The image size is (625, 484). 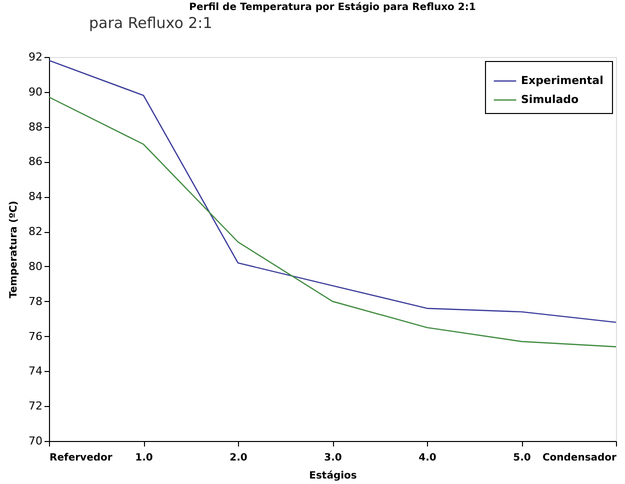 I want to click on y-tick-label: 90, so click(x=35, y=91).